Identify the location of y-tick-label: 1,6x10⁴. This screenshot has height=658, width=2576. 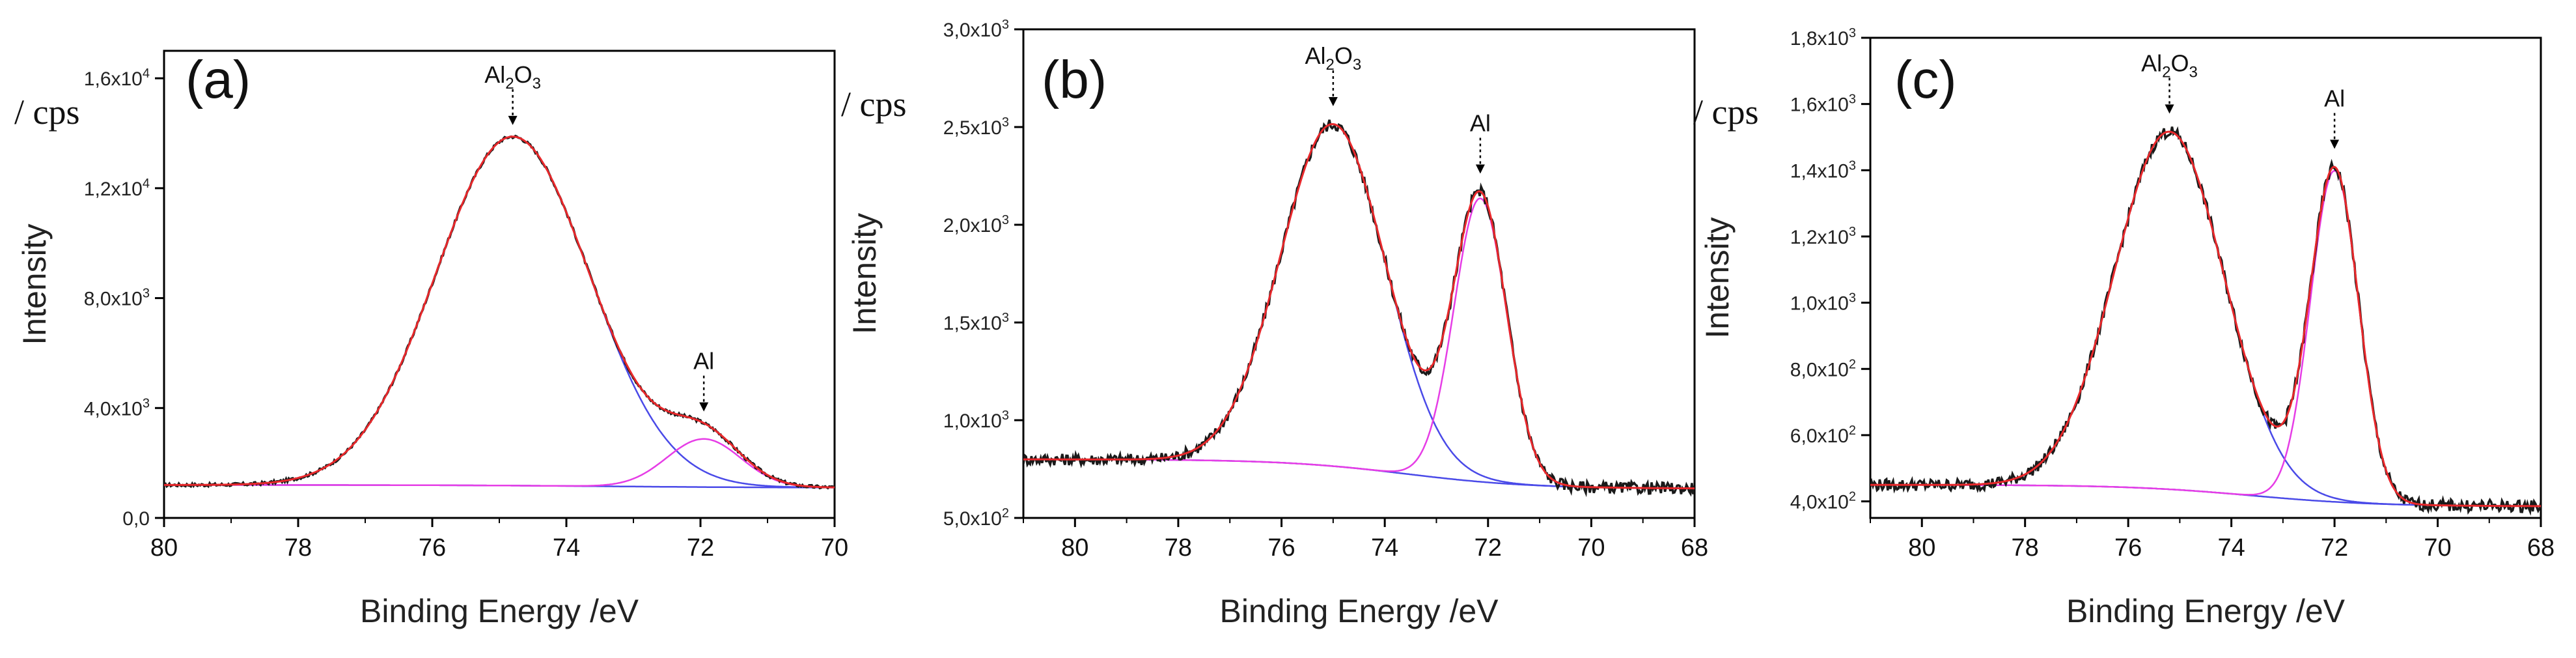
(117, 78).